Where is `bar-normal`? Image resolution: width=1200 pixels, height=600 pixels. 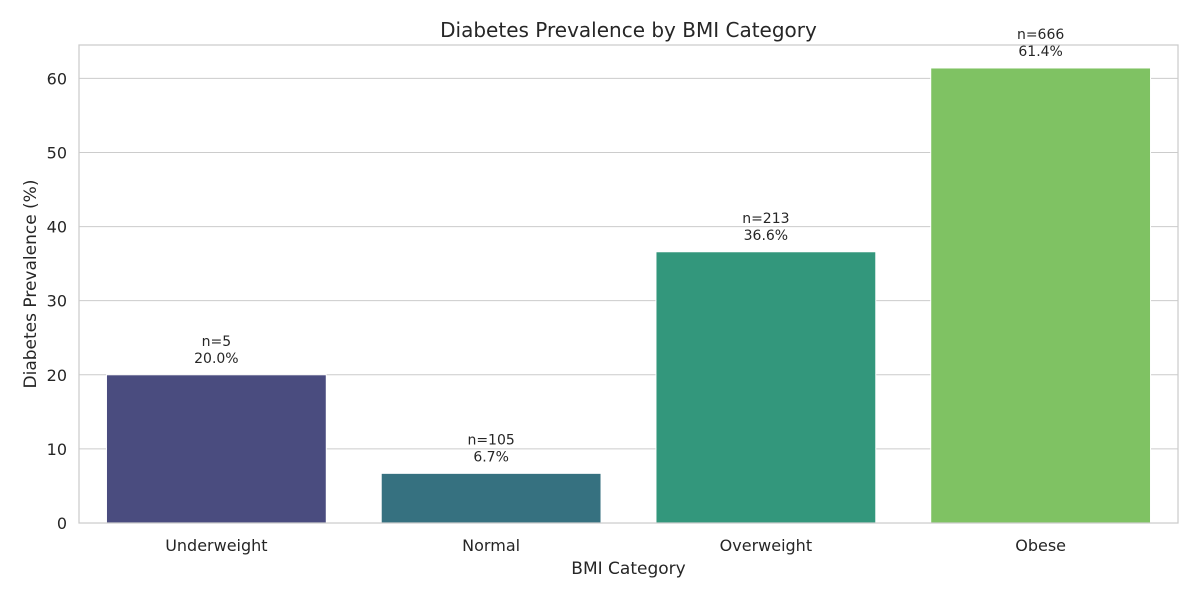 bar-normal is located at coordinates (491, 498).